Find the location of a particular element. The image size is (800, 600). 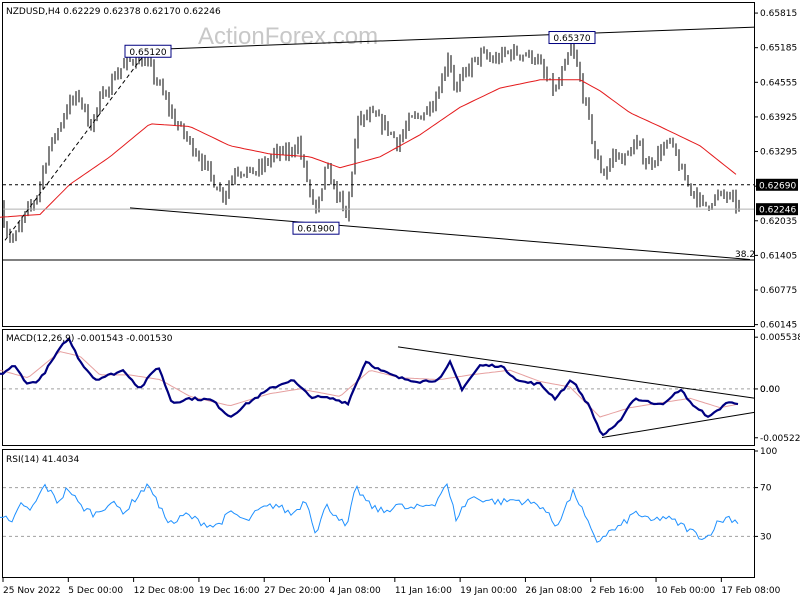

macd-label: MACD(12,26,9) -0.001543 -0.001530 is located at coordinates (89, 339).